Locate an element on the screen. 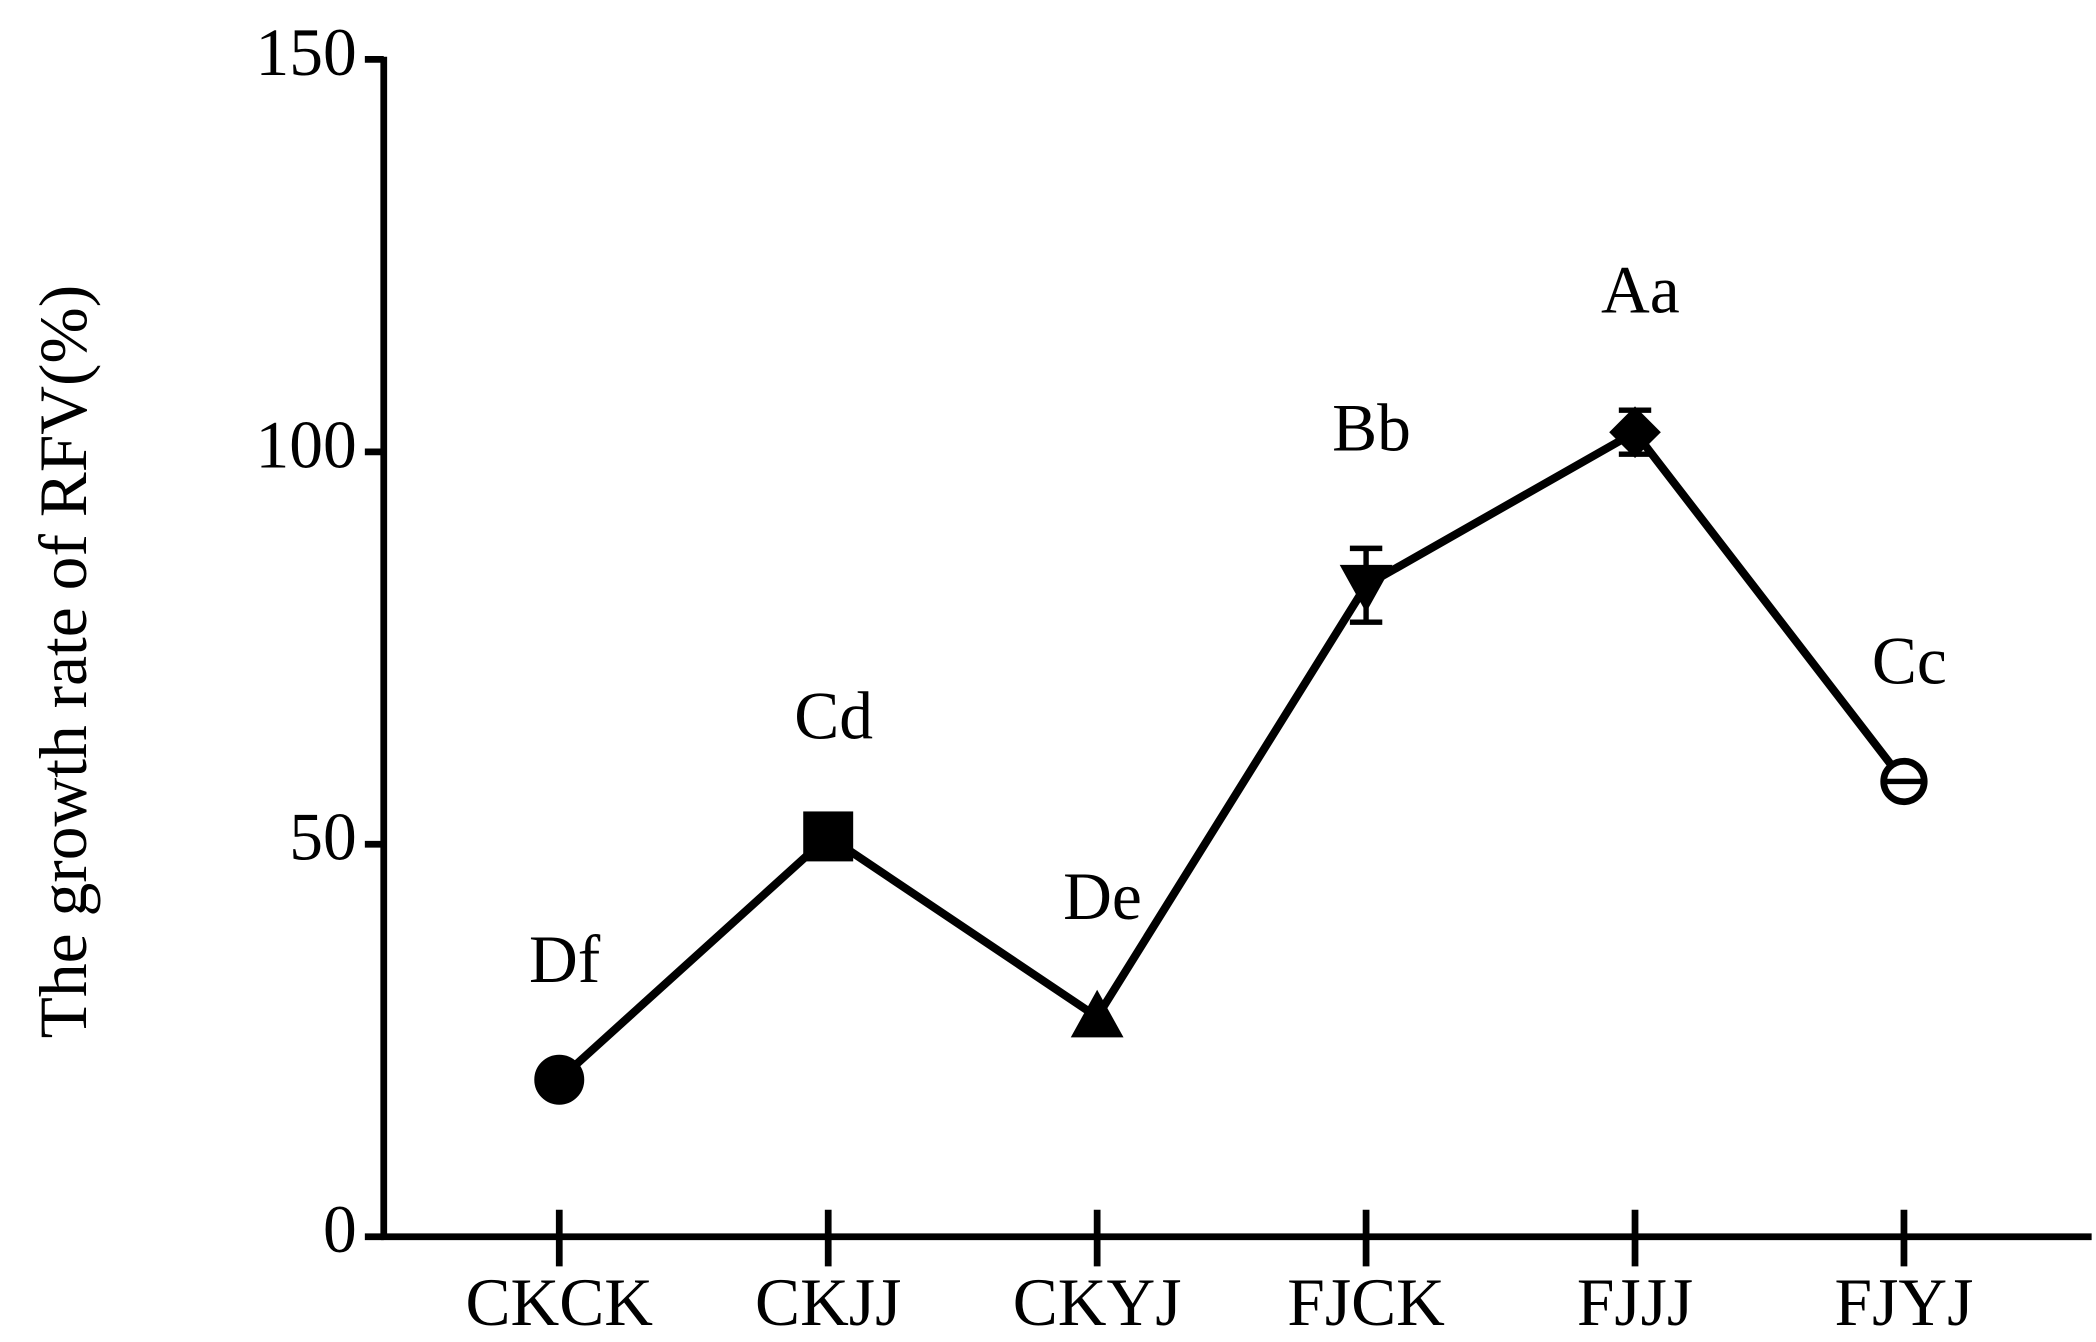 This screenshot has height=1342, width=2096. y-tick-label: 50 is located at coordinates (323, 837).